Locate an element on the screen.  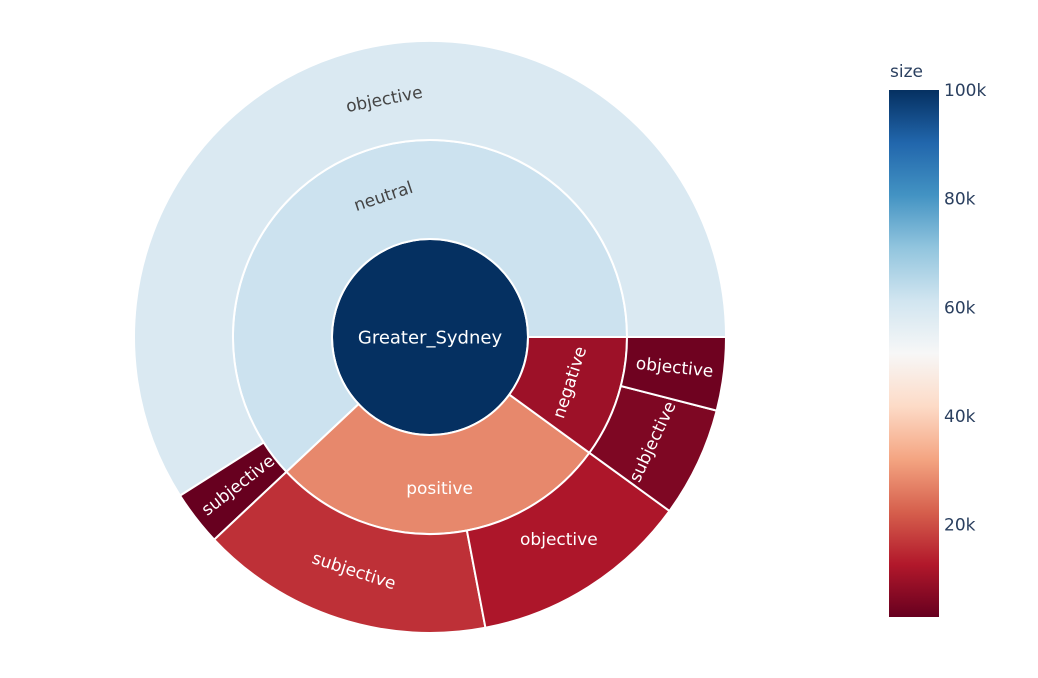
colorbar-title: size is located at coordinates (906, 72).